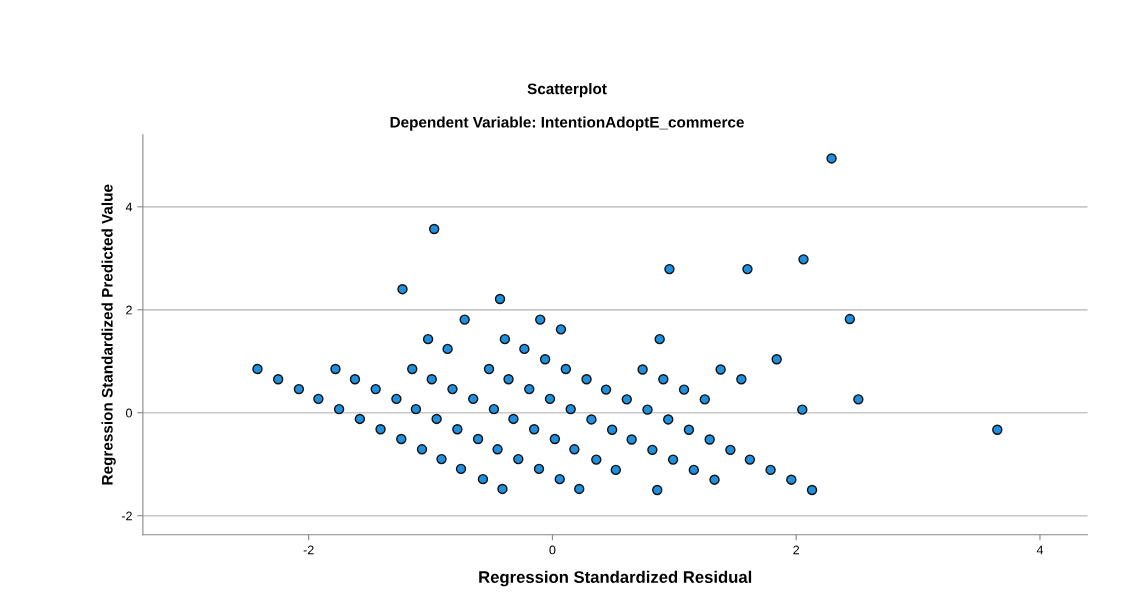  What do you see at coordinates (126, 516) in the screenshot?
I see `y-tick-label: -2` at bounding box center [126, 516].